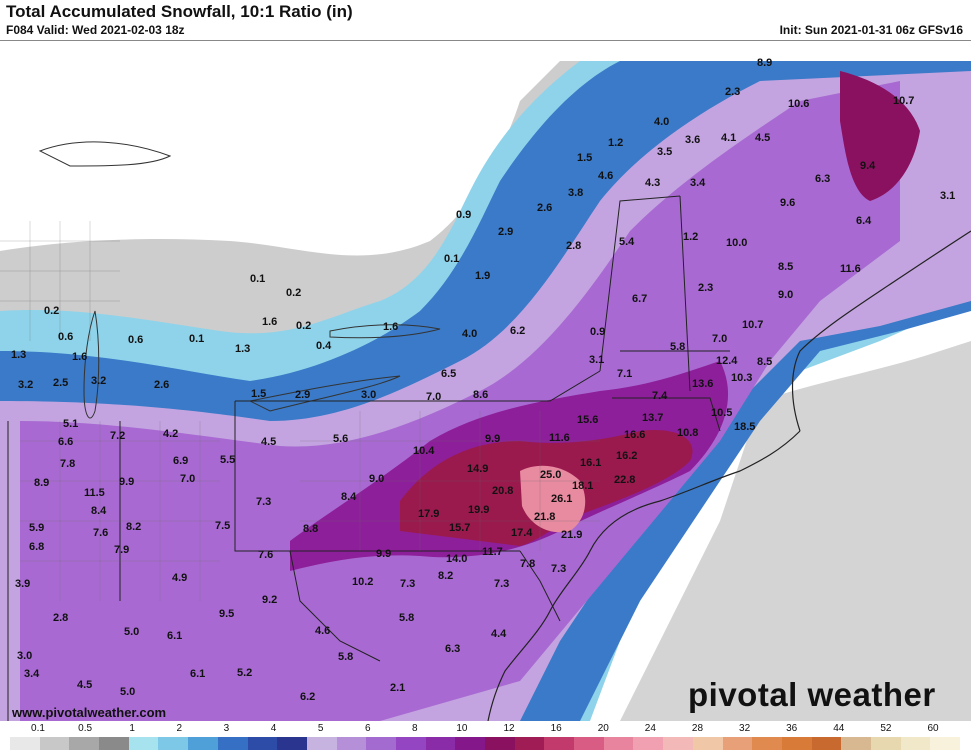 The width and height of the screenshot is (971, 750). What do you see at coordinates (469, 334) in the screenshot?
I see `snowfall-value: 4.0` at bounding box center [469, 334].